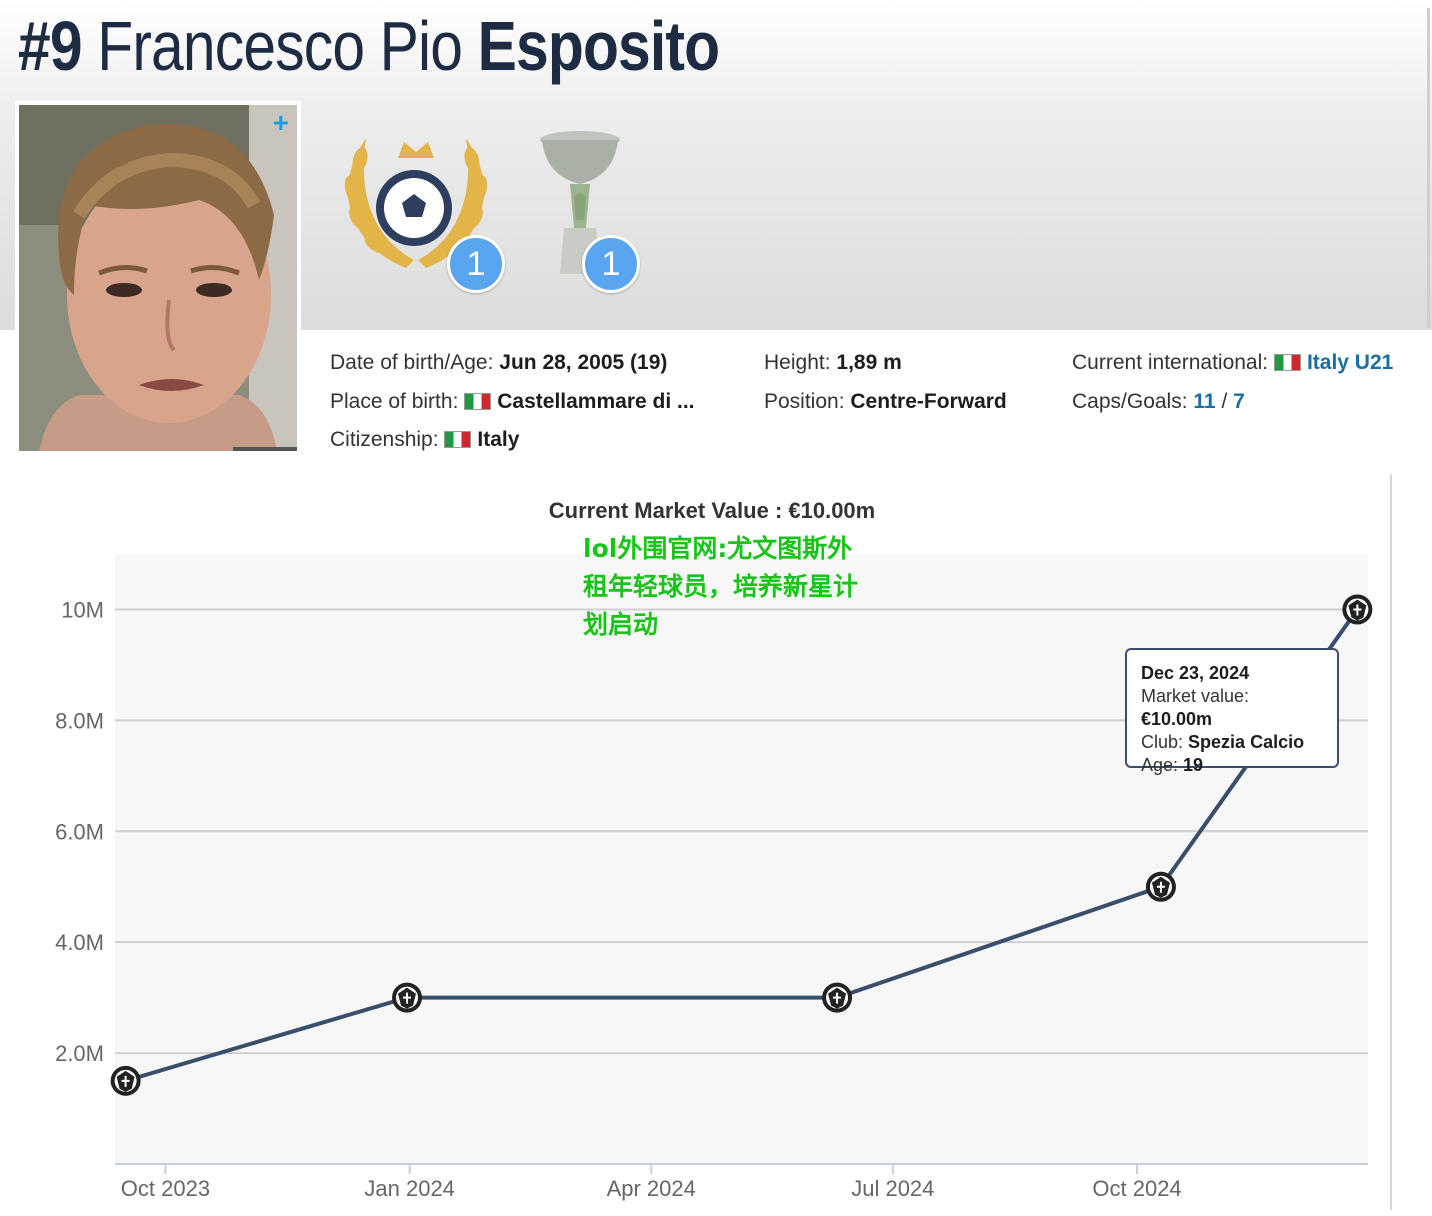  I want to click on x-tick-label: Apr 2024, so click(651, 1188).